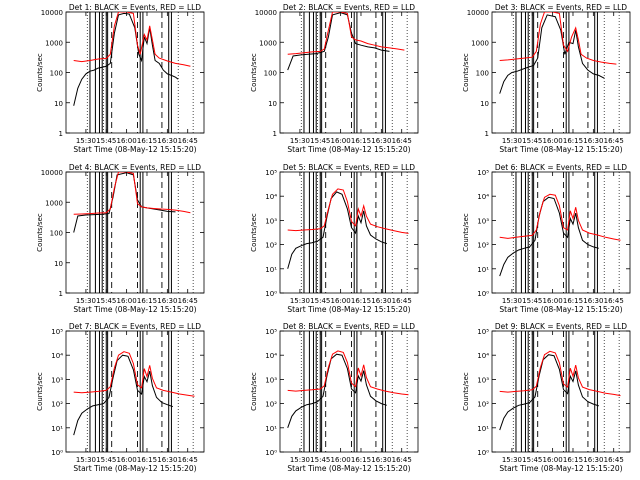 This screenshot has height=480, width=640. Describe the element at coordinates (135, 326) in the screenshot. I see `panel-title: Det 7: BLACK = Events, RED = LLD` at that location.